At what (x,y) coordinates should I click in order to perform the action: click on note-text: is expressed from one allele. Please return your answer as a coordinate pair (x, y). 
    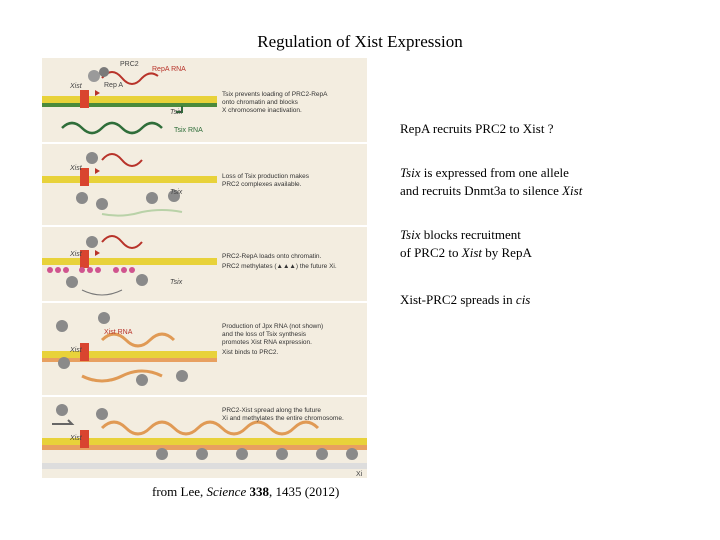
    Looking at the image, I should click on (494, 172).